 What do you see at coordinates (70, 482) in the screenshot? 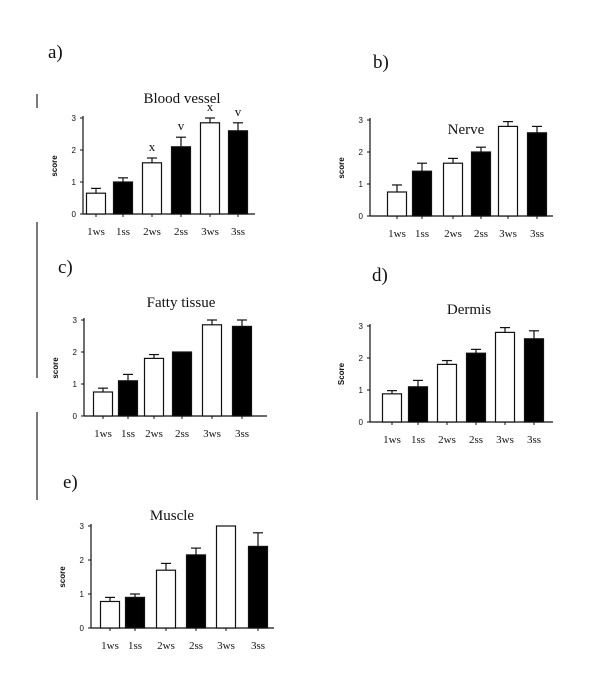
I see `panel-letter: e)` at bounding box center [70, 482].